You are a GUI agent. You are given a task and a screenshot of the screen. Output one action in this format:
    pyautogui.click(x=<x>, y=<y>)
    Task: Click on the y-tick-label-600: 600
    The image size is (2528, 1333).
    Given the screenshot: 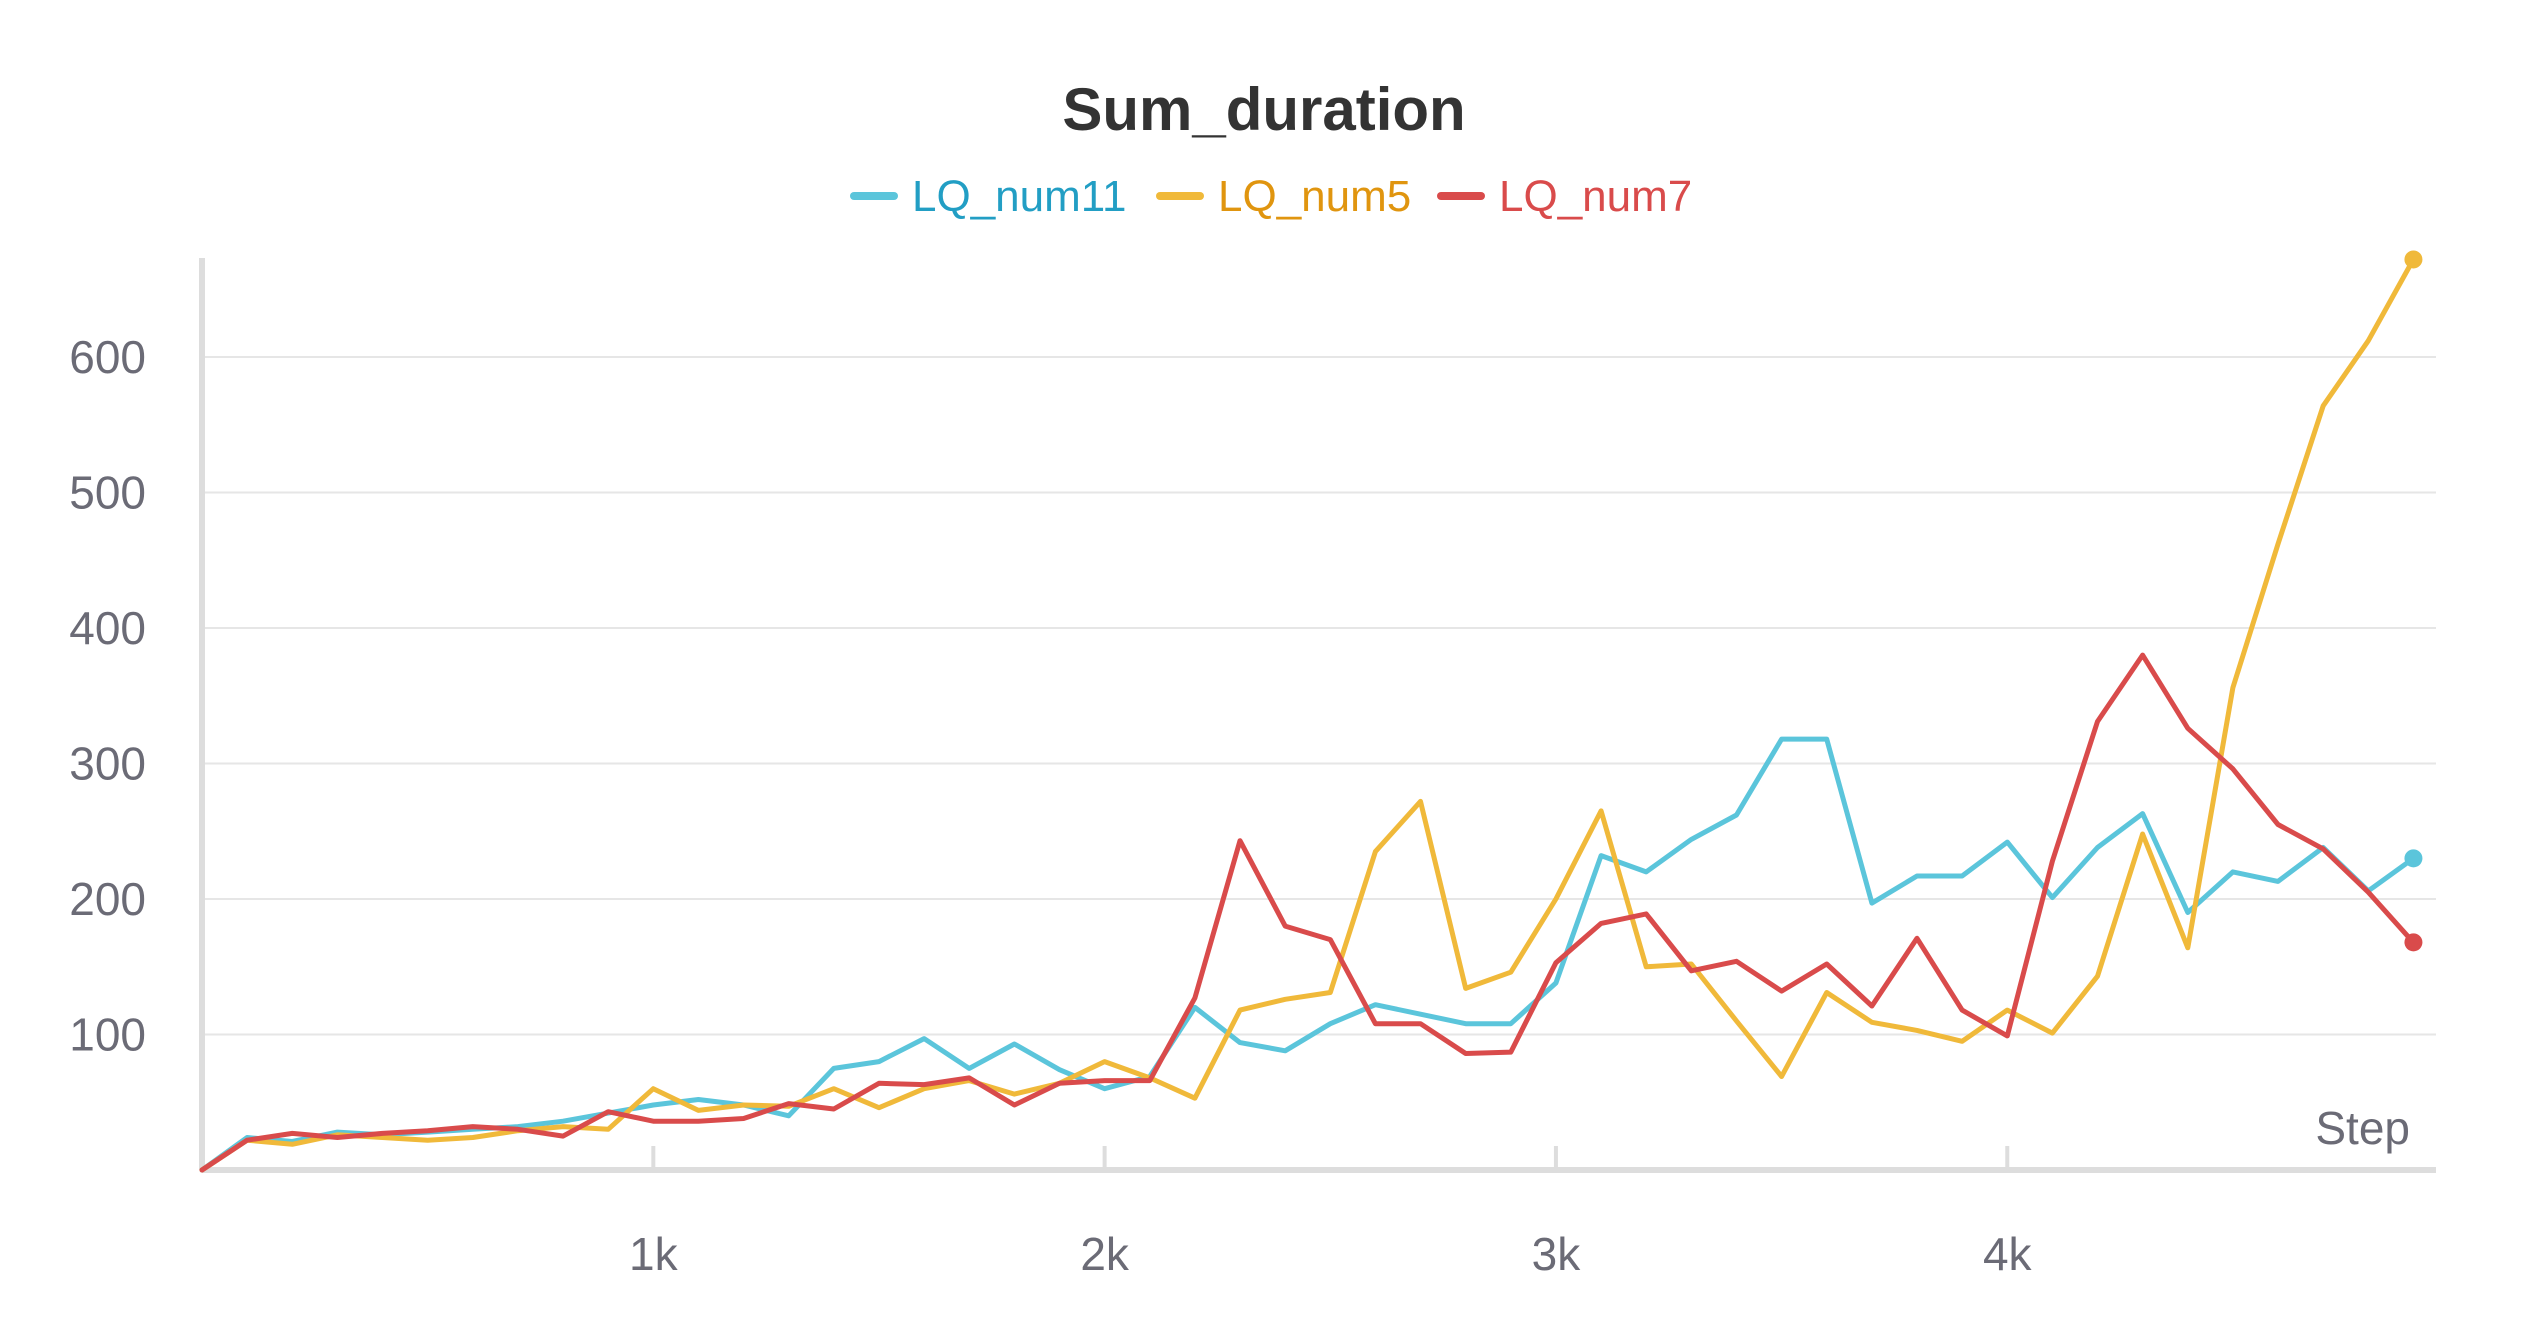 What is the action you would take?
    pyautogui.click(x=107, y=357)
    